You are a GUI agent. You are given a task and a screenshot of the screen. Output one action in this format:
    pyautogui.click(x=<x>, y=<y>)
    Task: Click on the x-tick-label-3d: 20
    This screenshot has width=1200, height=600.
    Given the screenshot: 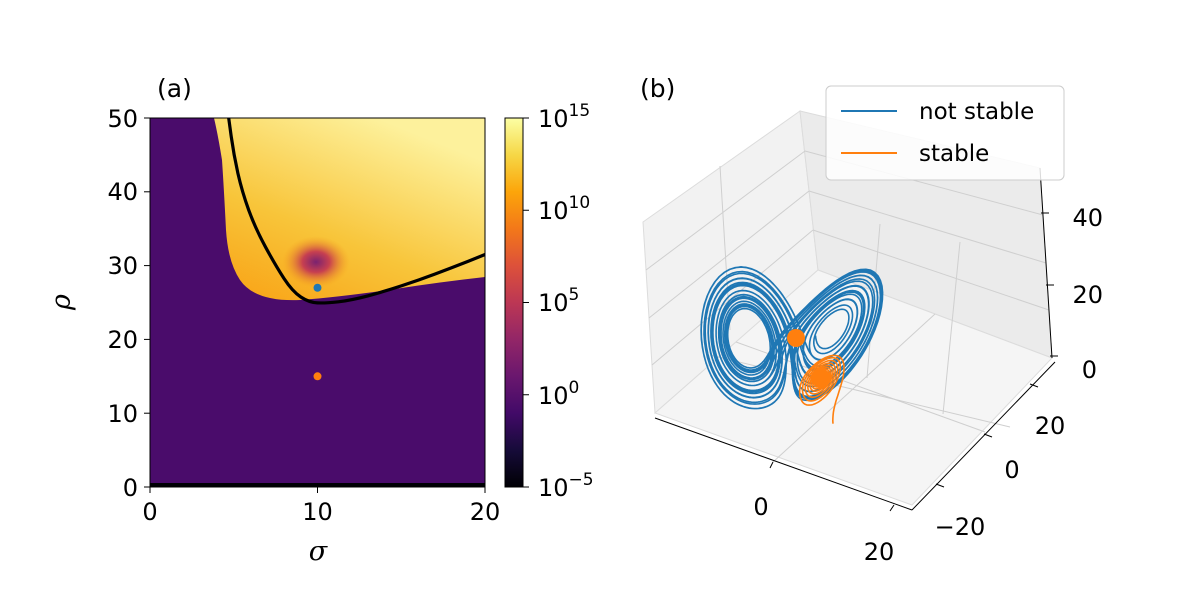 What is the action you would take?
    pyautogui.click(x=879, y=552)
    